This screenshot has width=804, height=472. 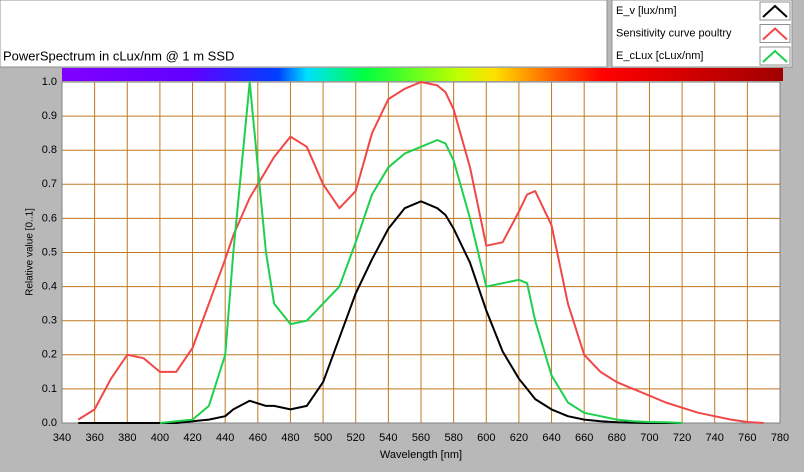 What do you see at coordinates (453, 438) in the screenshot?
I see `x-tick-label: 580` at bounding box center [453, 438].